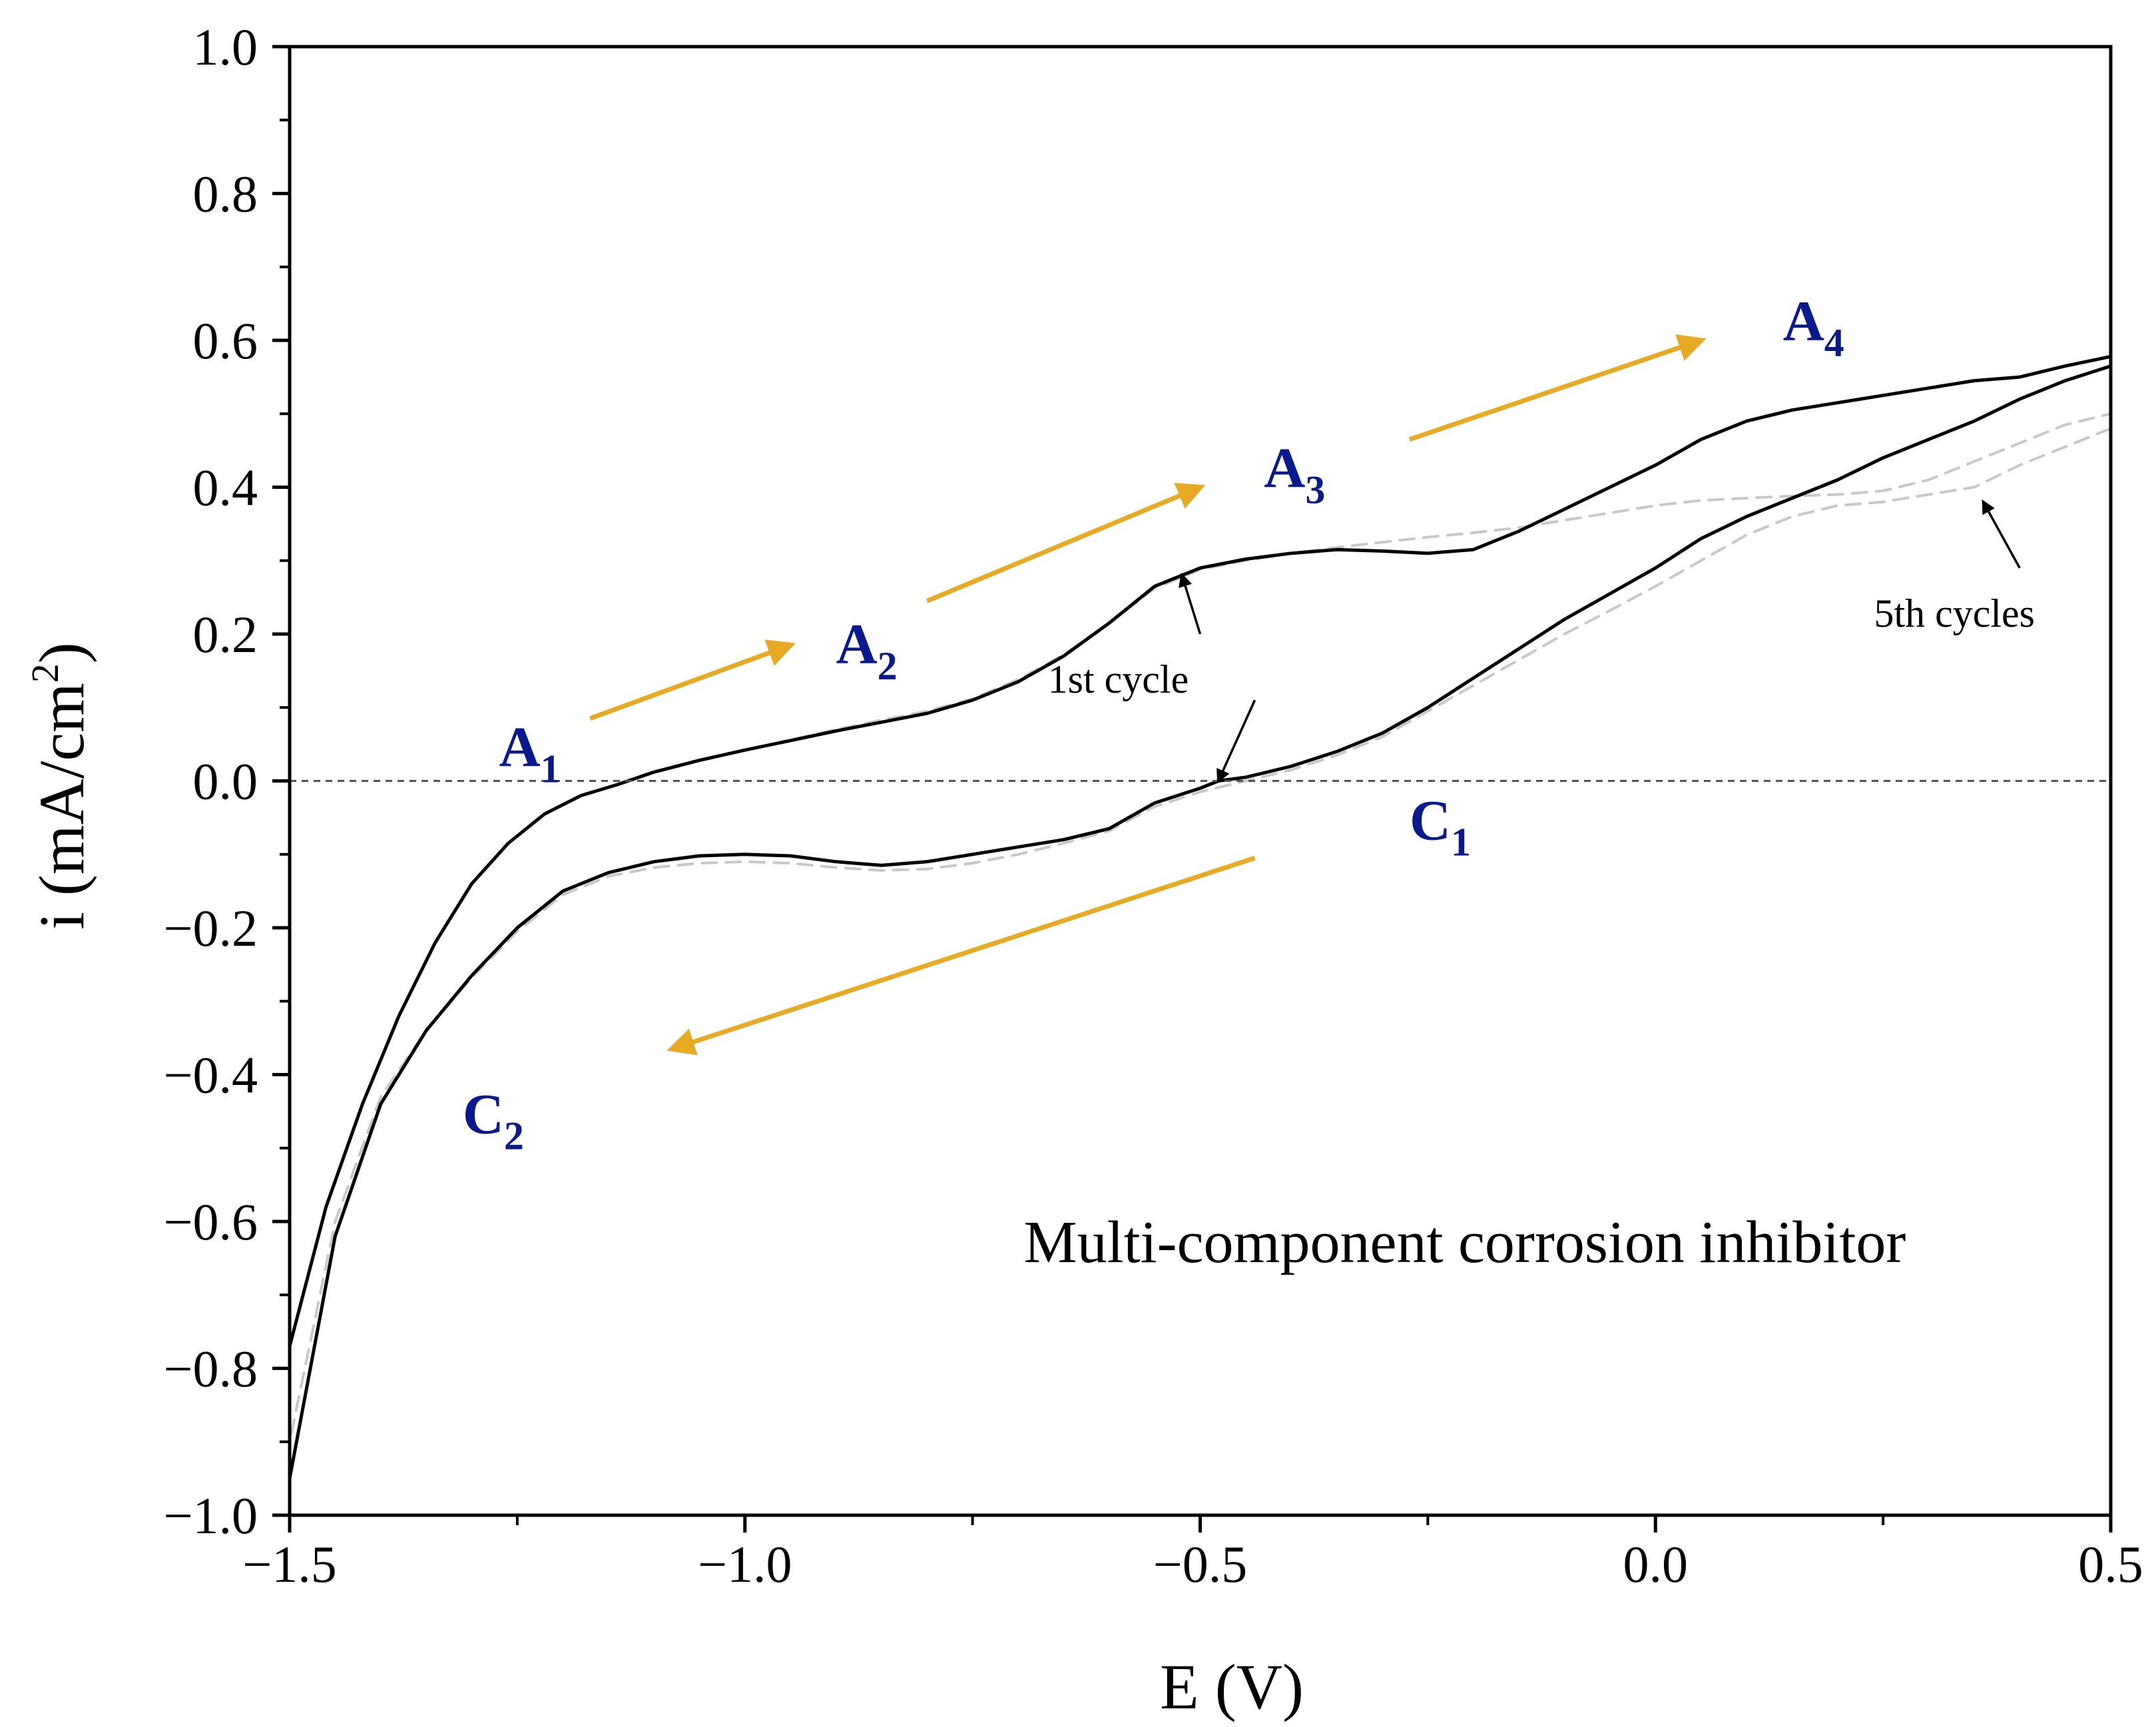 The image size is (2156, 1727). I want to click on annotation-1st-cycle: 1st cycle, so click(1118, 679).